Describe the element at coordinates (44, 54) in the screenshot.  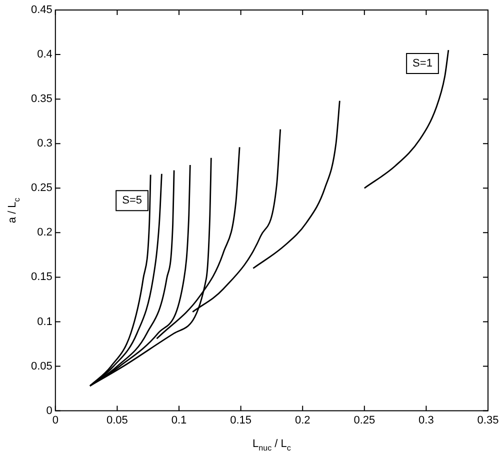
I see `y-tick-label: 0.4` at that location.